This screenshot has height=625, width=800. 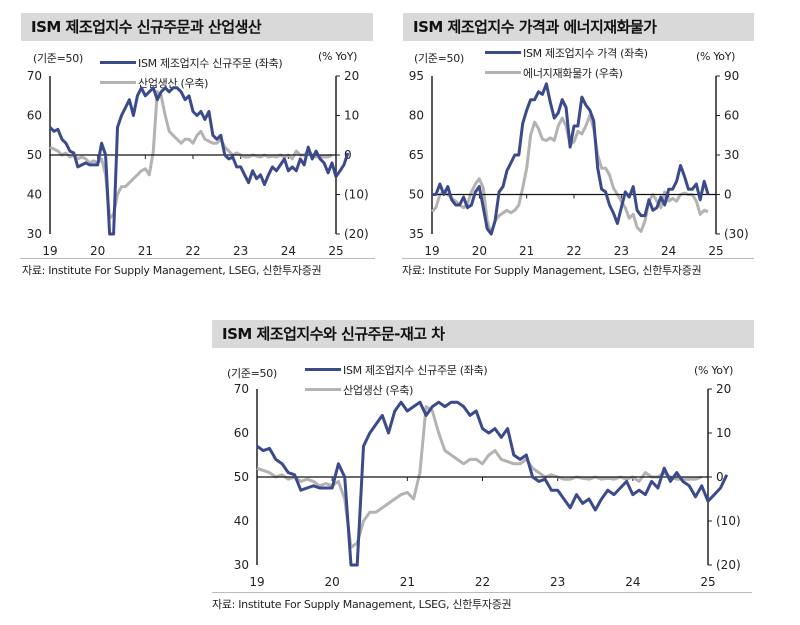 I want to click on chart-title: ISM 제조업지수와 신규주문-재고 차, so click(x=483, y=334).